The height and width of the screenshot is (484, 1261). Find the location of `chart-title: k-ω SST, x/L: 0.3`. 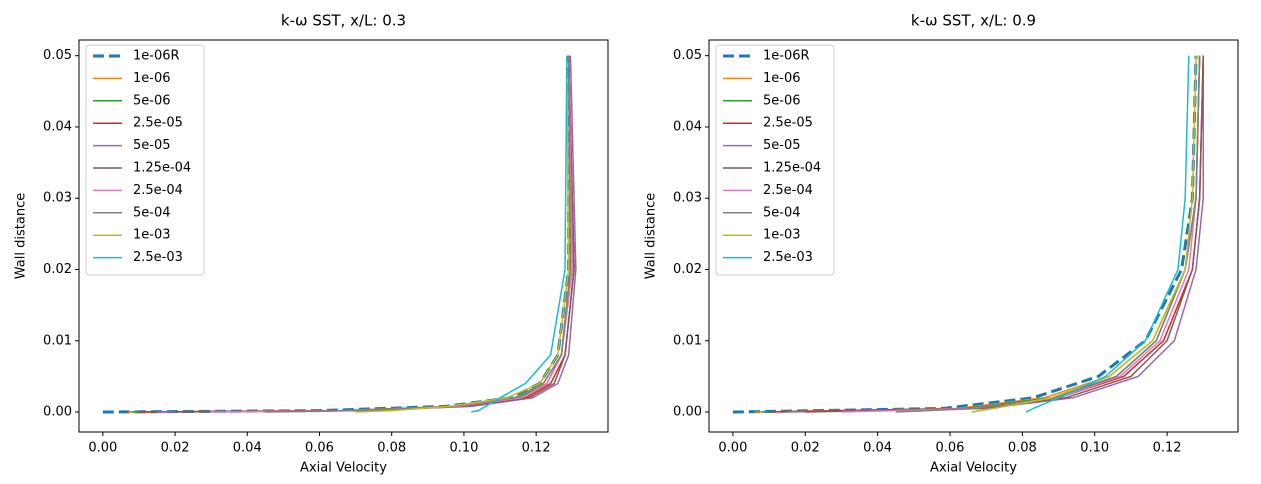

chart-title: k-ω SST, x/L: 0.3 is located at coordinates (343, 21).